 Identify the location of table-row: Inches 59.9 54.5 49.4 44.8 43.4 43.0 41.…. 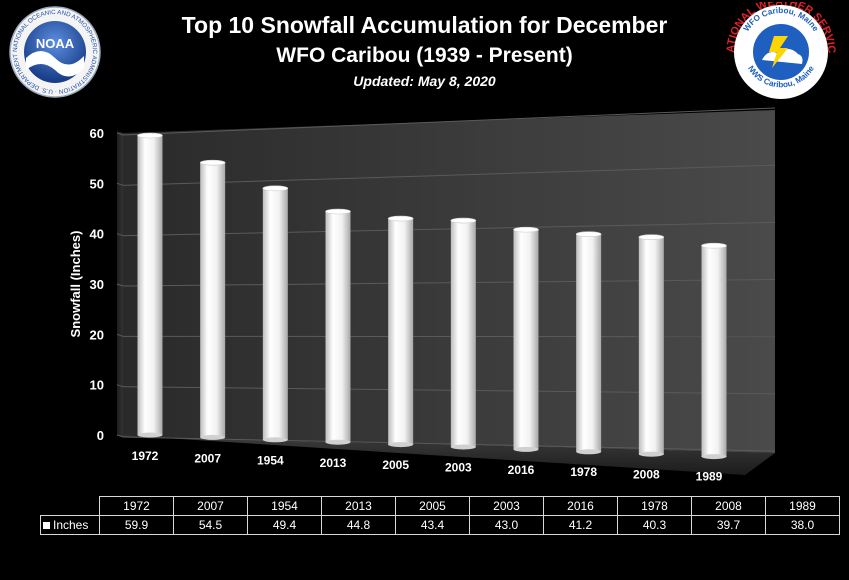
(440, 525).